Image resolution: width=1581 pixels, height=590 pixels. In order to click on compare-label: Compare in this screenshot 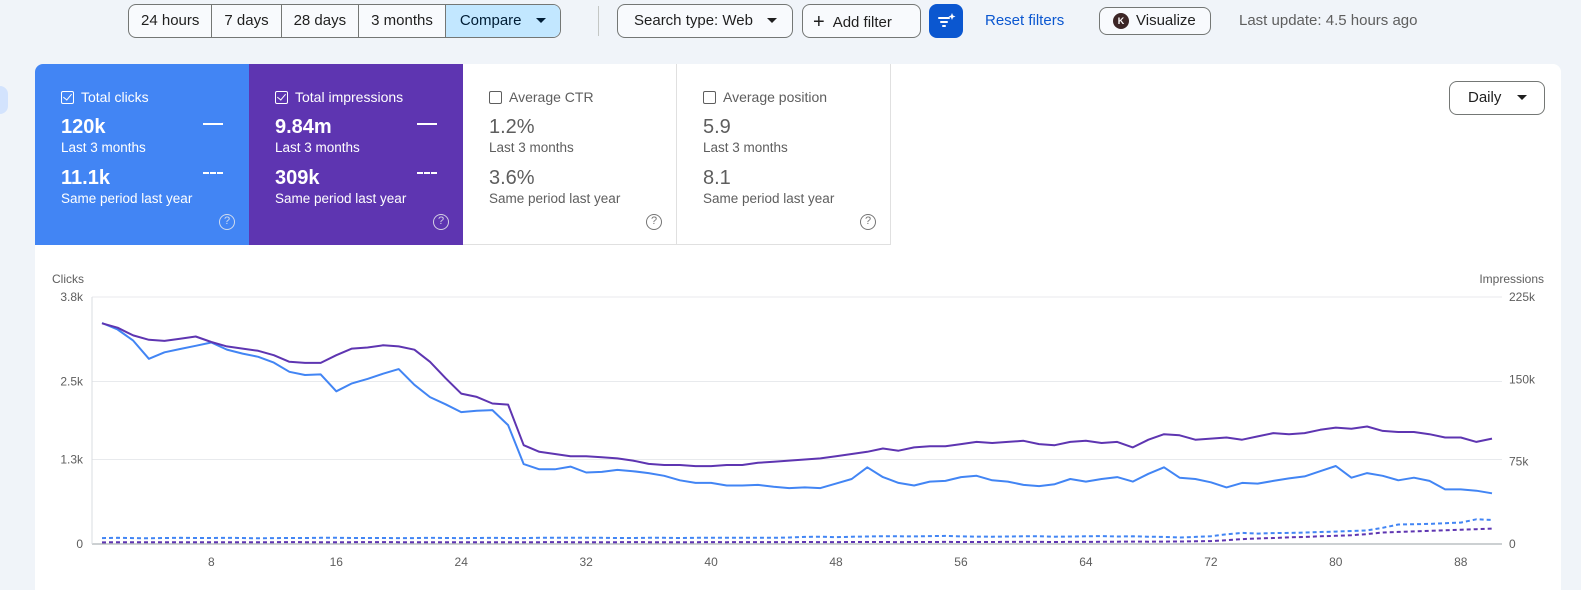, I will do `click(490, 20)`.